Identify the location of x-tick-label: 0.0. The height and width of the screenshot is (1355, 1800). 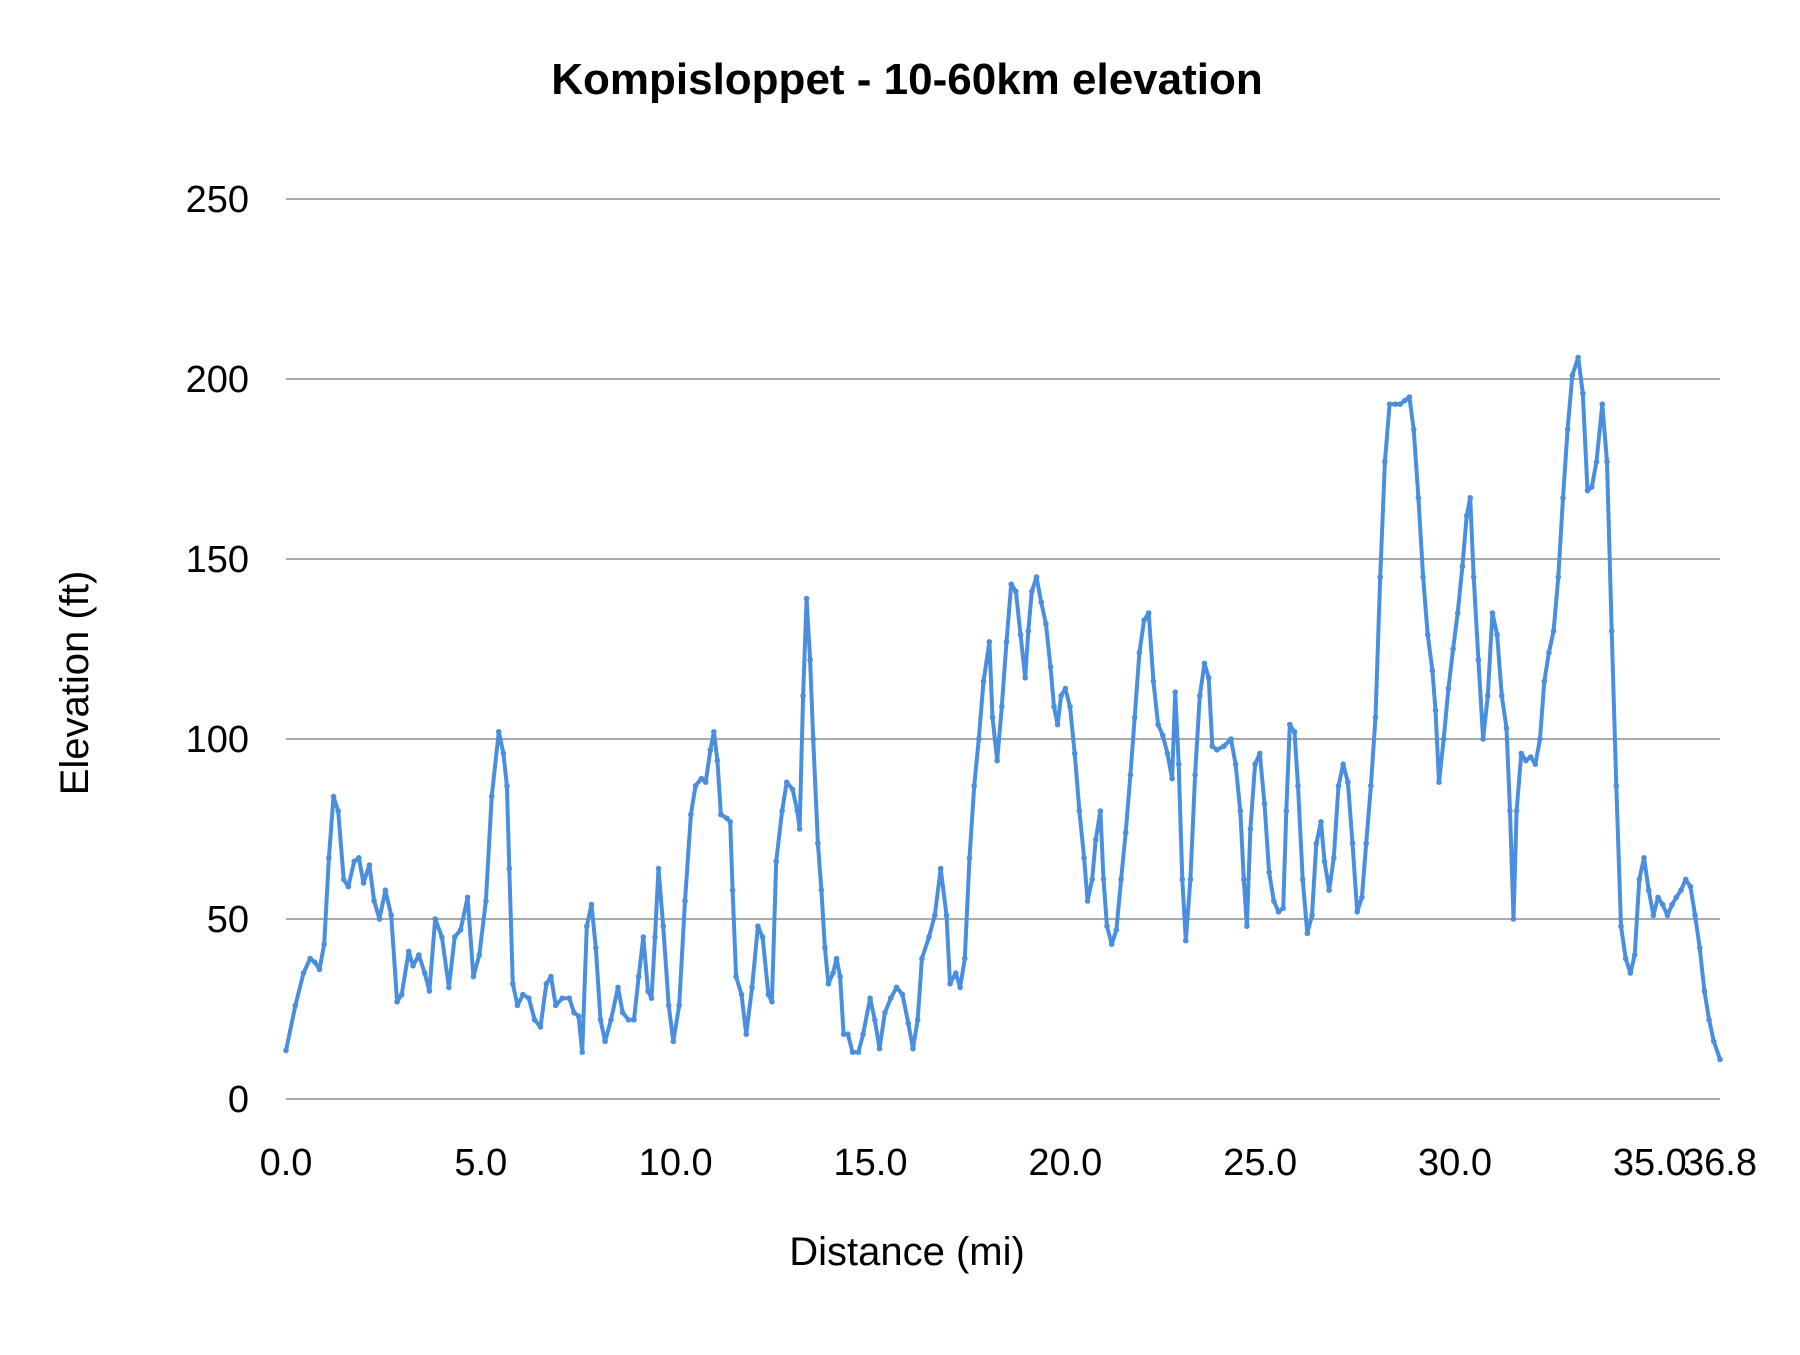
(286, 1163).